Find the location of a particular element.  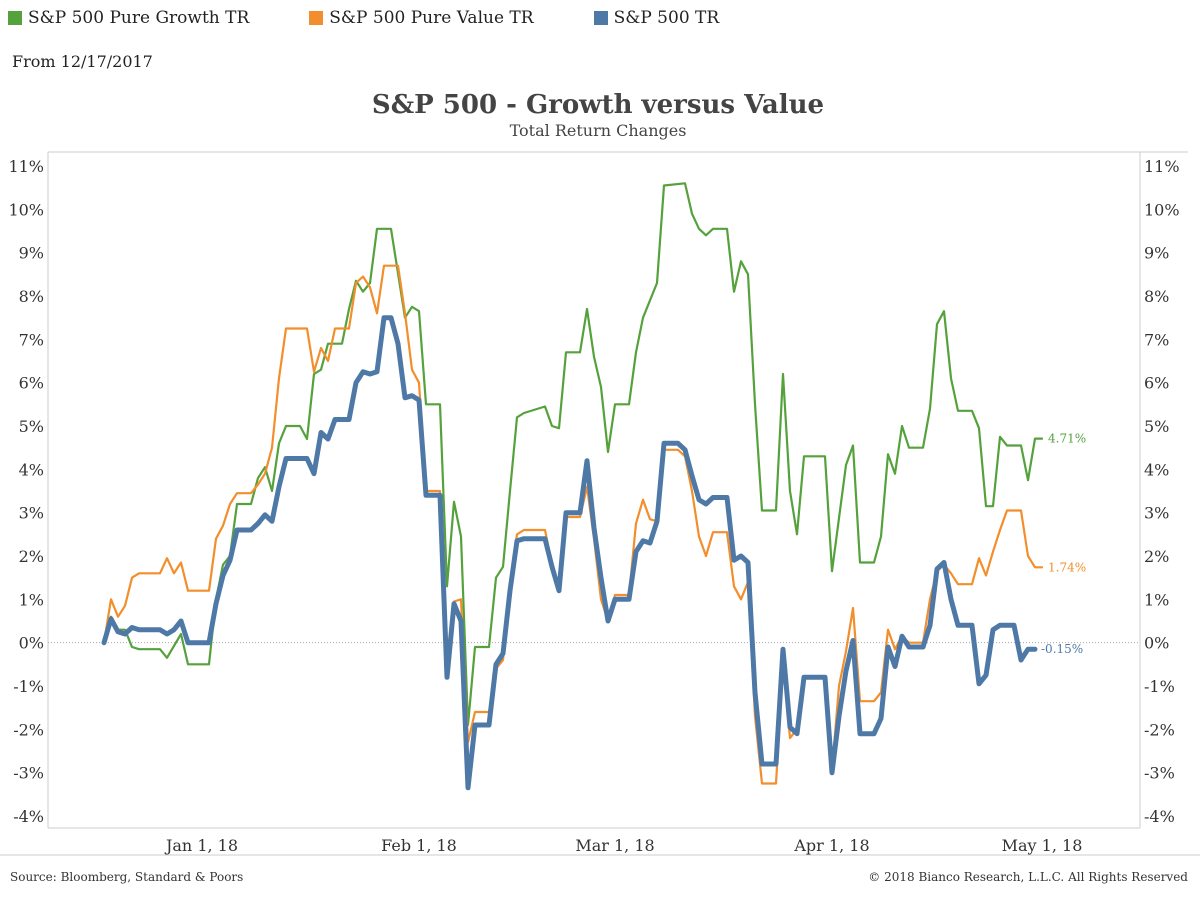

y-tick-label-left: 7% is located at coordinates (31, 339).